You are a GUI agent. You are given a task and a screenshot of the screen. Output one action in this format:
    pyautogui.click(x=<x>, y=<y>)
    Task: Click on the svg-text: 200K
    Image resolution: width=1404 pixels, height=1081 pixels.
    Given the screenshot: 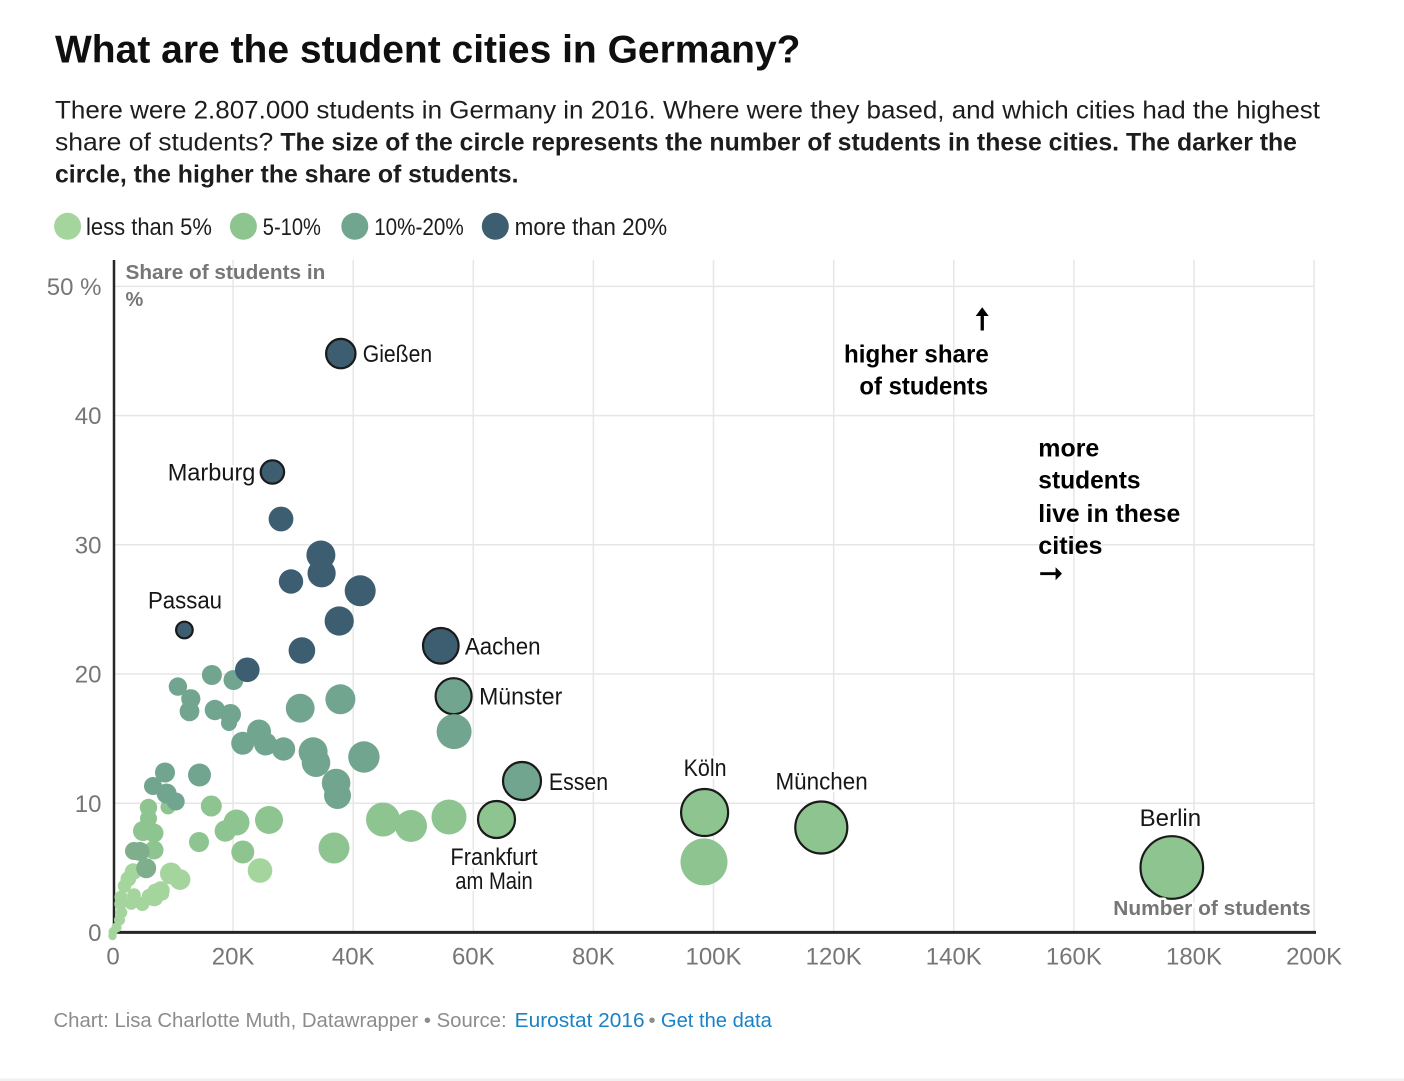 What is the action you would take?
    pyautogui.click(x=1314, y=957)
    